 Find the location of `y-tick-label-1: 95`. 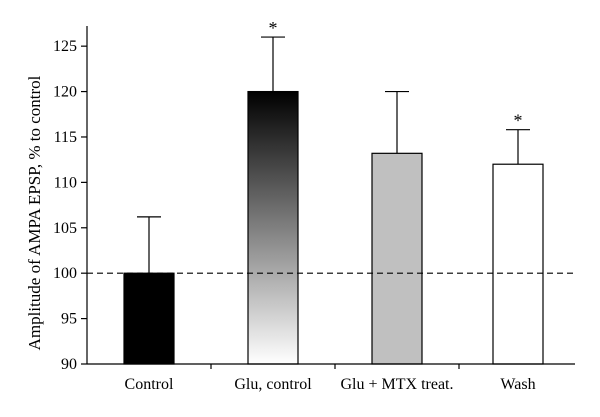

y-tick-label-1: 95 is located at coordinates (69, 319).